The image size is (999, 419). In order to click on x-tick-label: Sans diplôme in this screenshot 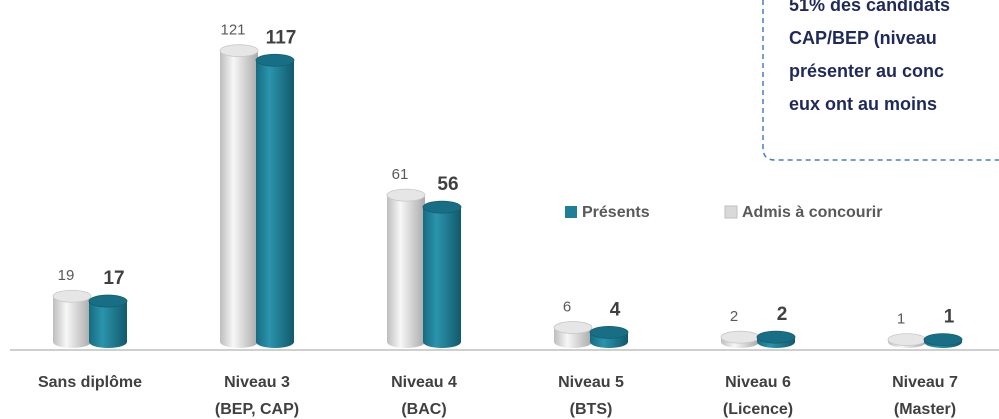, I will do `click(90, 382)`.